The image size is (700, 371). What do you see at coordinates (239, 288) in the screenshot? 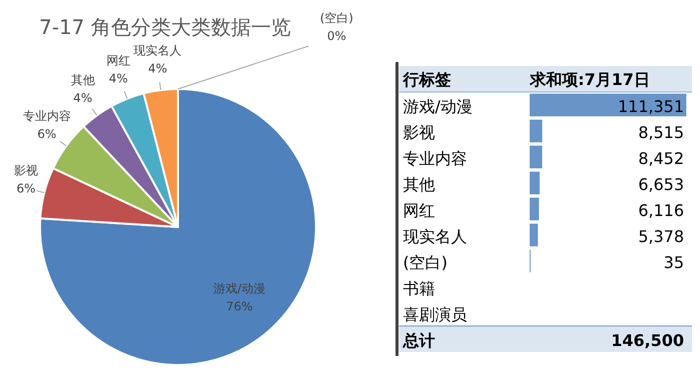
I see `slice-label: 游戏/动漫` at bounding box center [239, 288].